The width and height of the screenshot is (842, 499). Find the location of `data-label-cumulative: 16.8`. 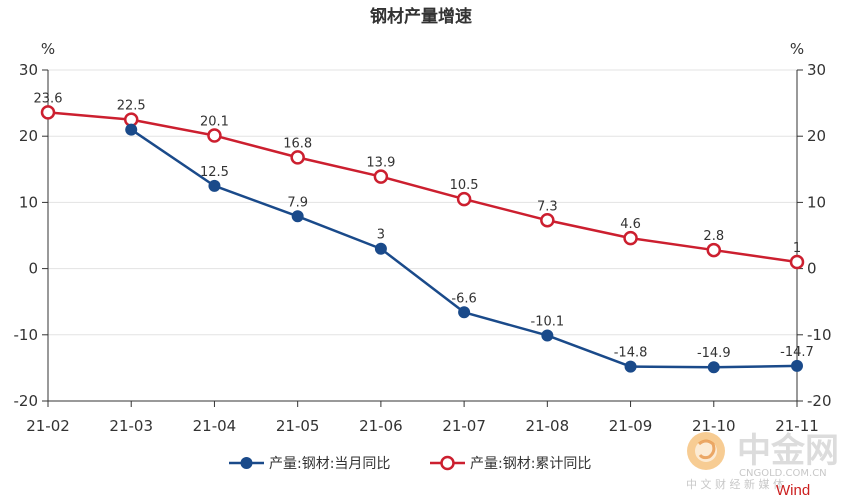

data-label-cumulative: 16.8 is located at coordinates (297, 143).